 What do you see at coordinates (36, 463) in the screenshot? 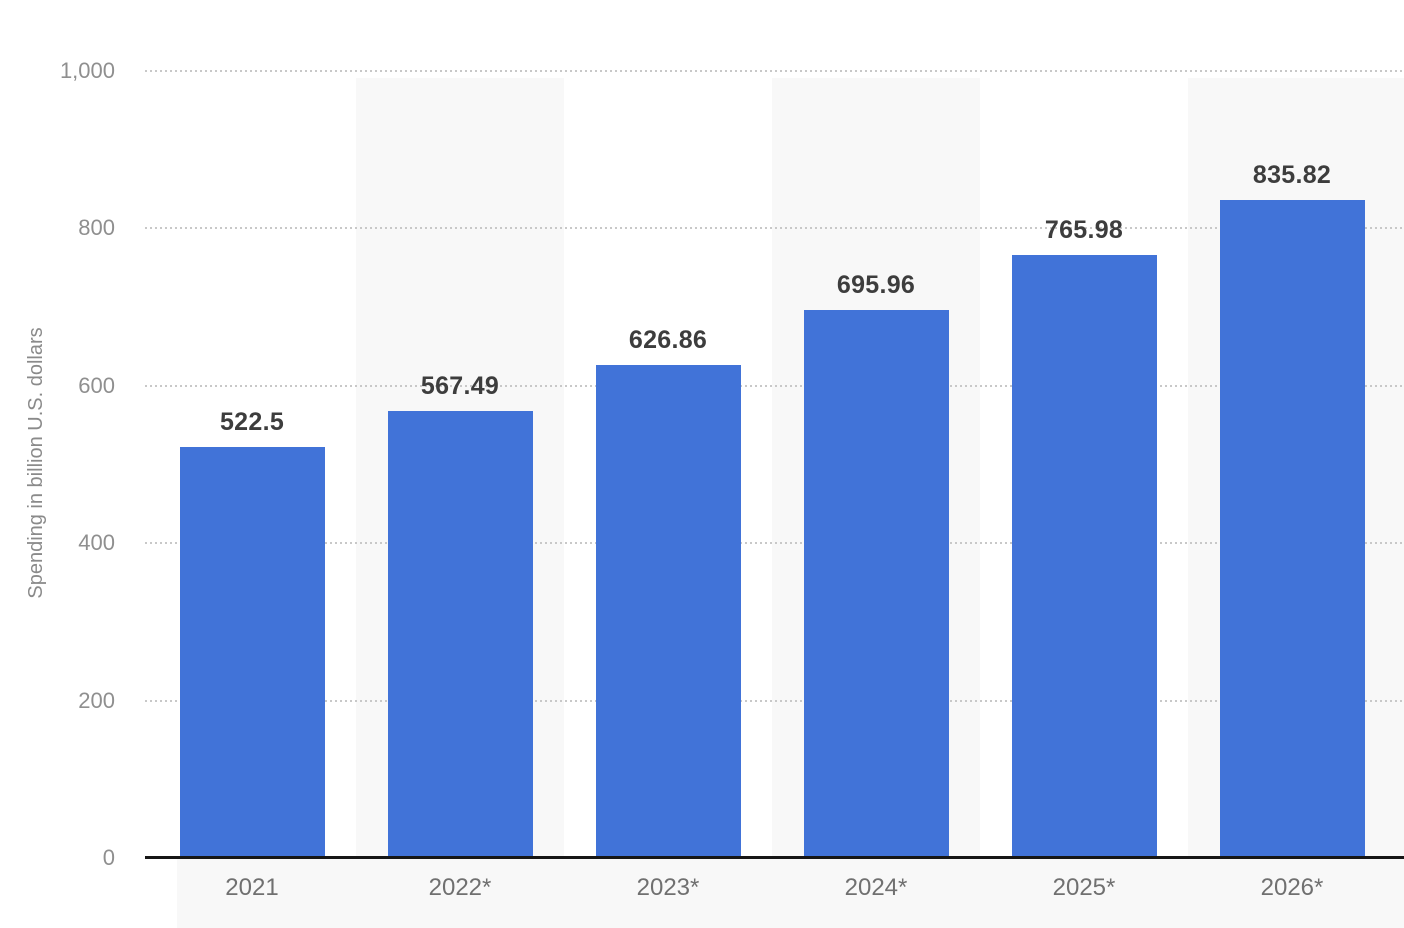
I see `y-axis-title: Spending in billion U.S. dollars` at bounding box center [36, 463].